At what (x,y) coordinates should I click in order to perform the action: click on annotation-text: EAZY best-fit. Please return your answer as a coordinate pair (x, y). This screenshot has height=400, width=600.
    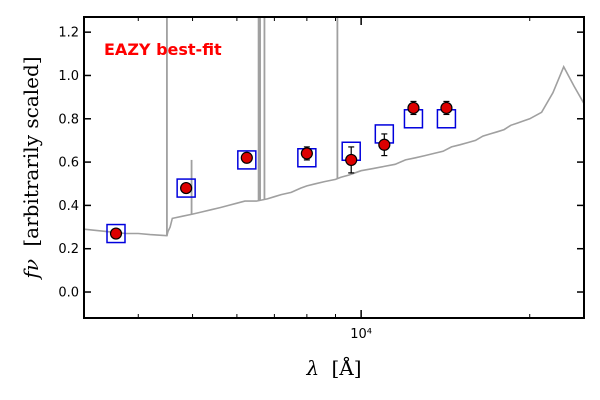
    Looking at the image, I should click on (163, 49).